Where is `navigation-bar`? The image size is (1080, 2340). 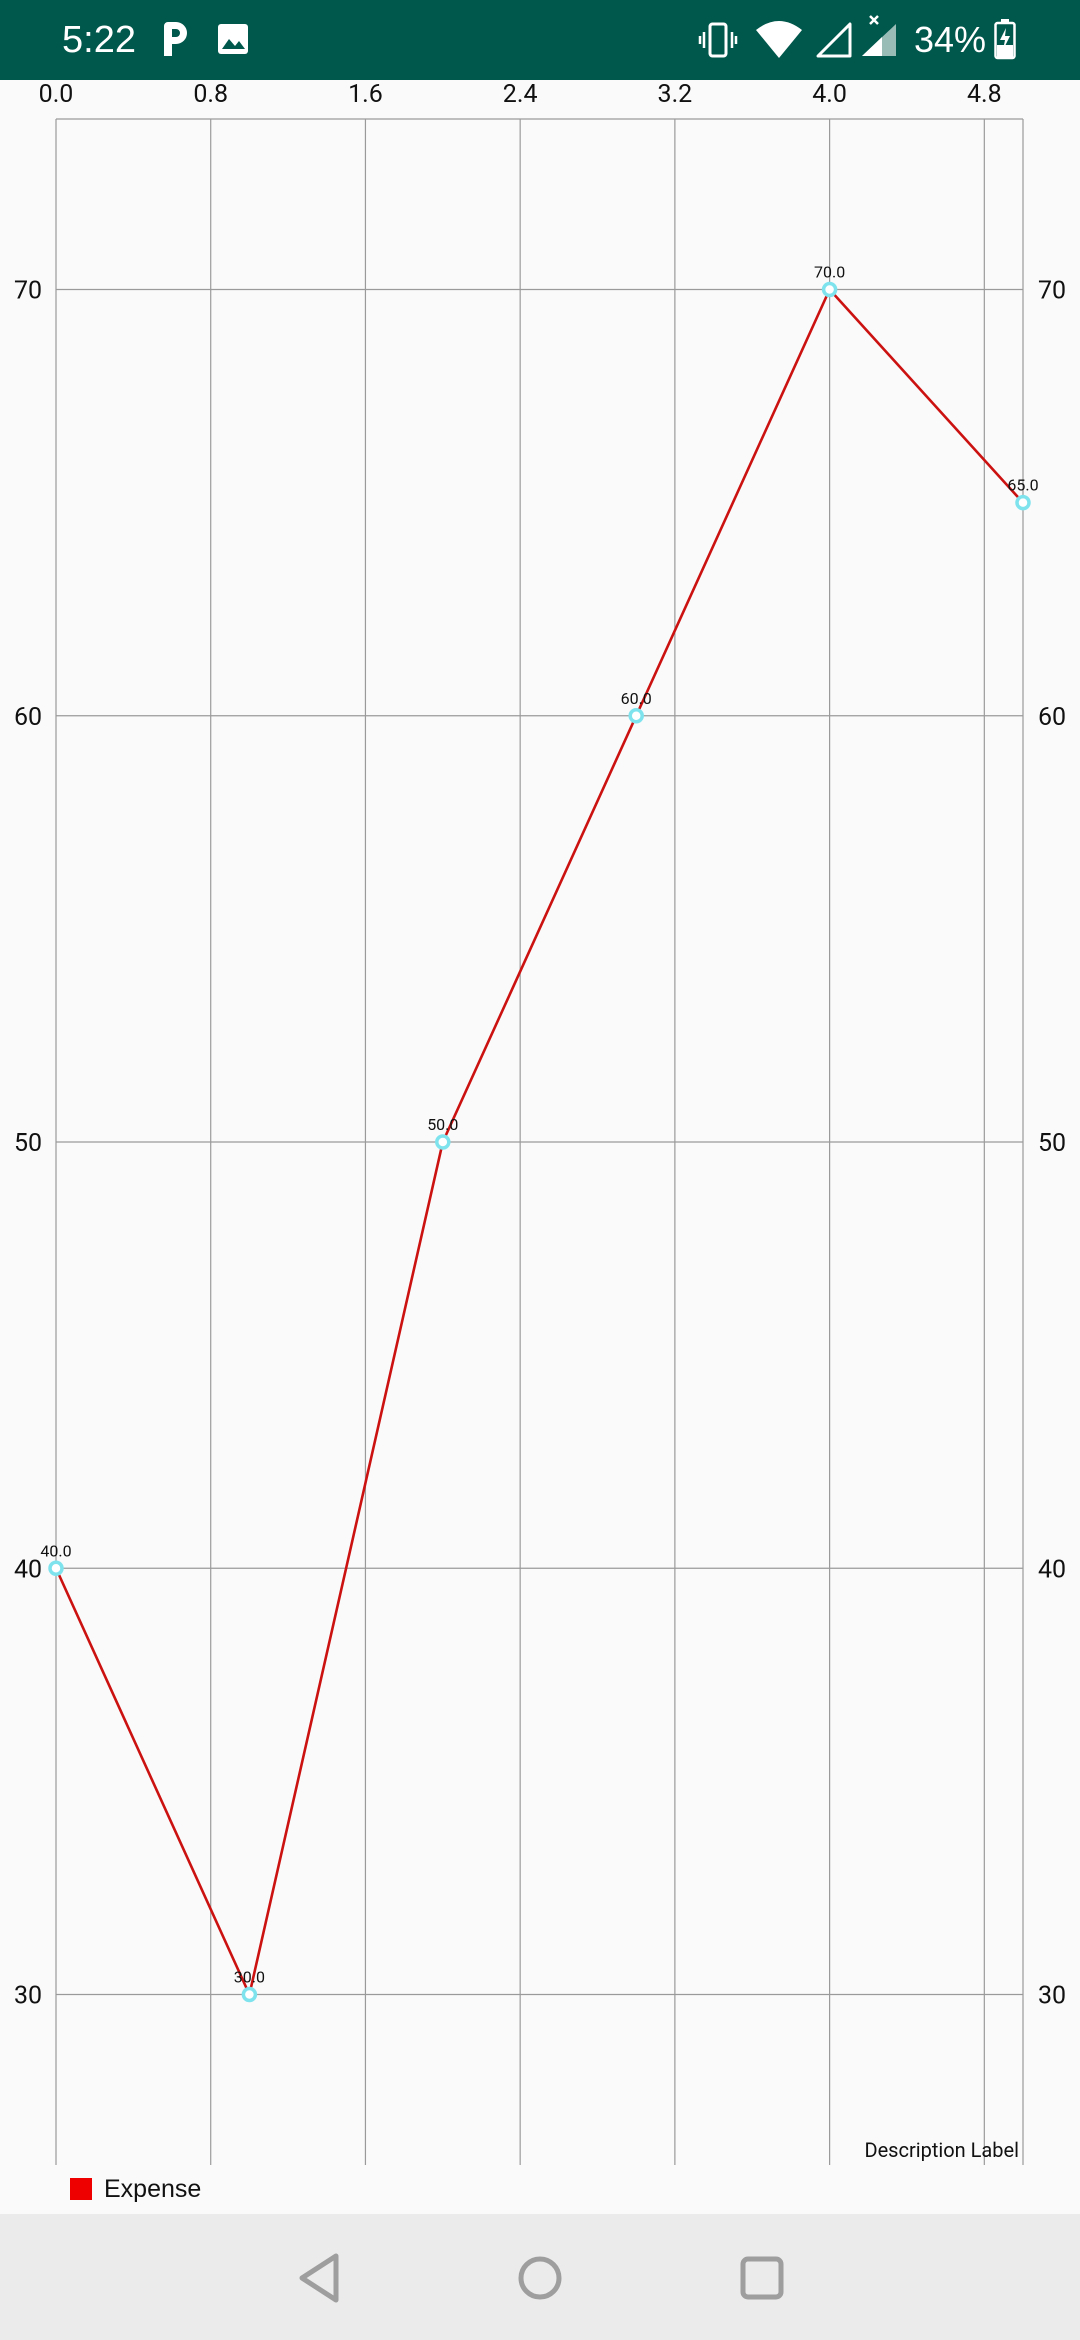 navigation-bar is located at coordinates (540, 2277).